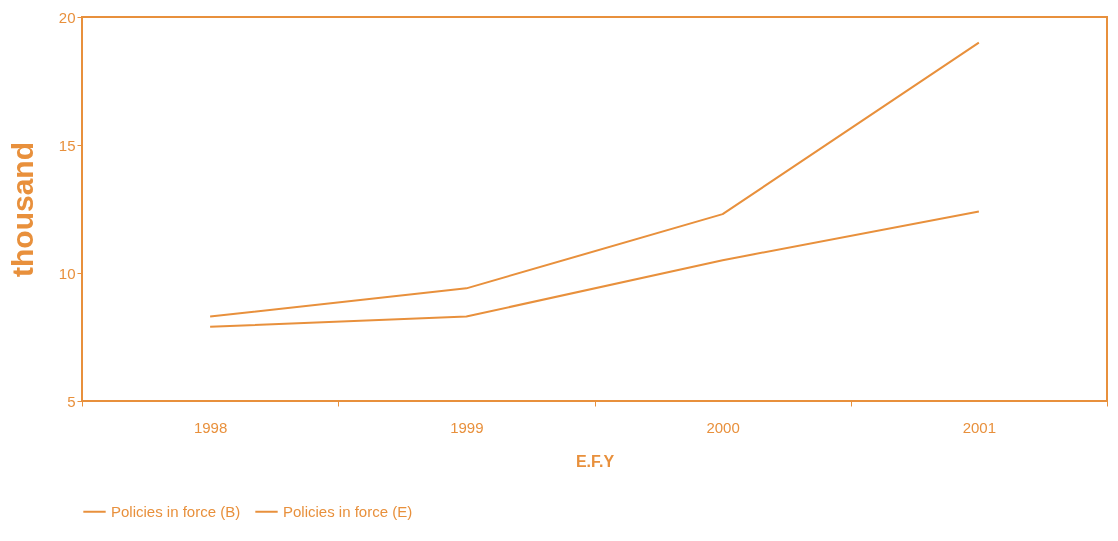 The height and width of the screenshot is (541, 1118). I want to click on y-tick-label: 10, so click(67, 273).